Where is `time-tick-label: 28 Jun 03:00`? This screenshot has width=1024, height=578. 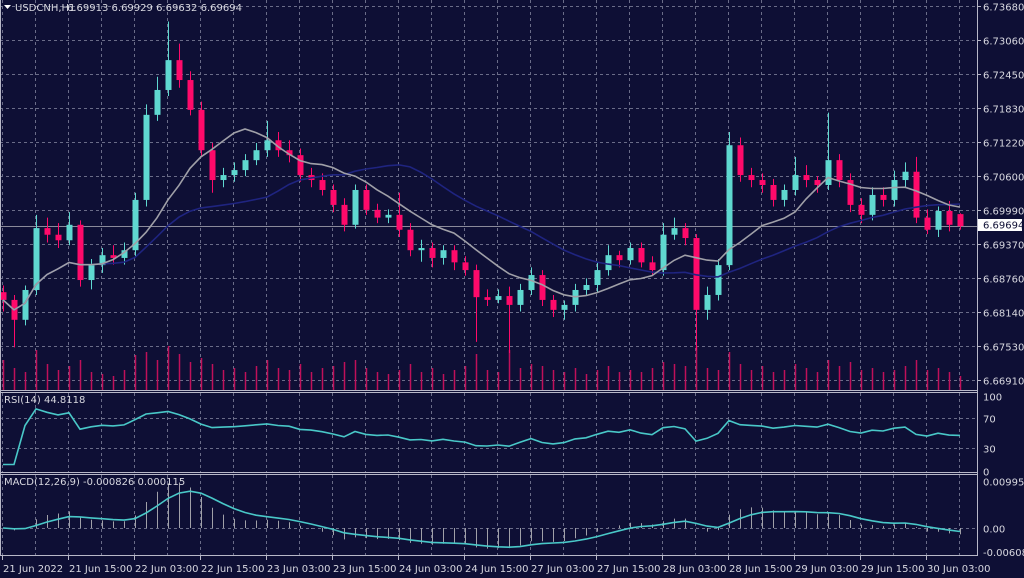
time-tick-label: 28 Jun 03:00 is located at coordinates (695, 569).